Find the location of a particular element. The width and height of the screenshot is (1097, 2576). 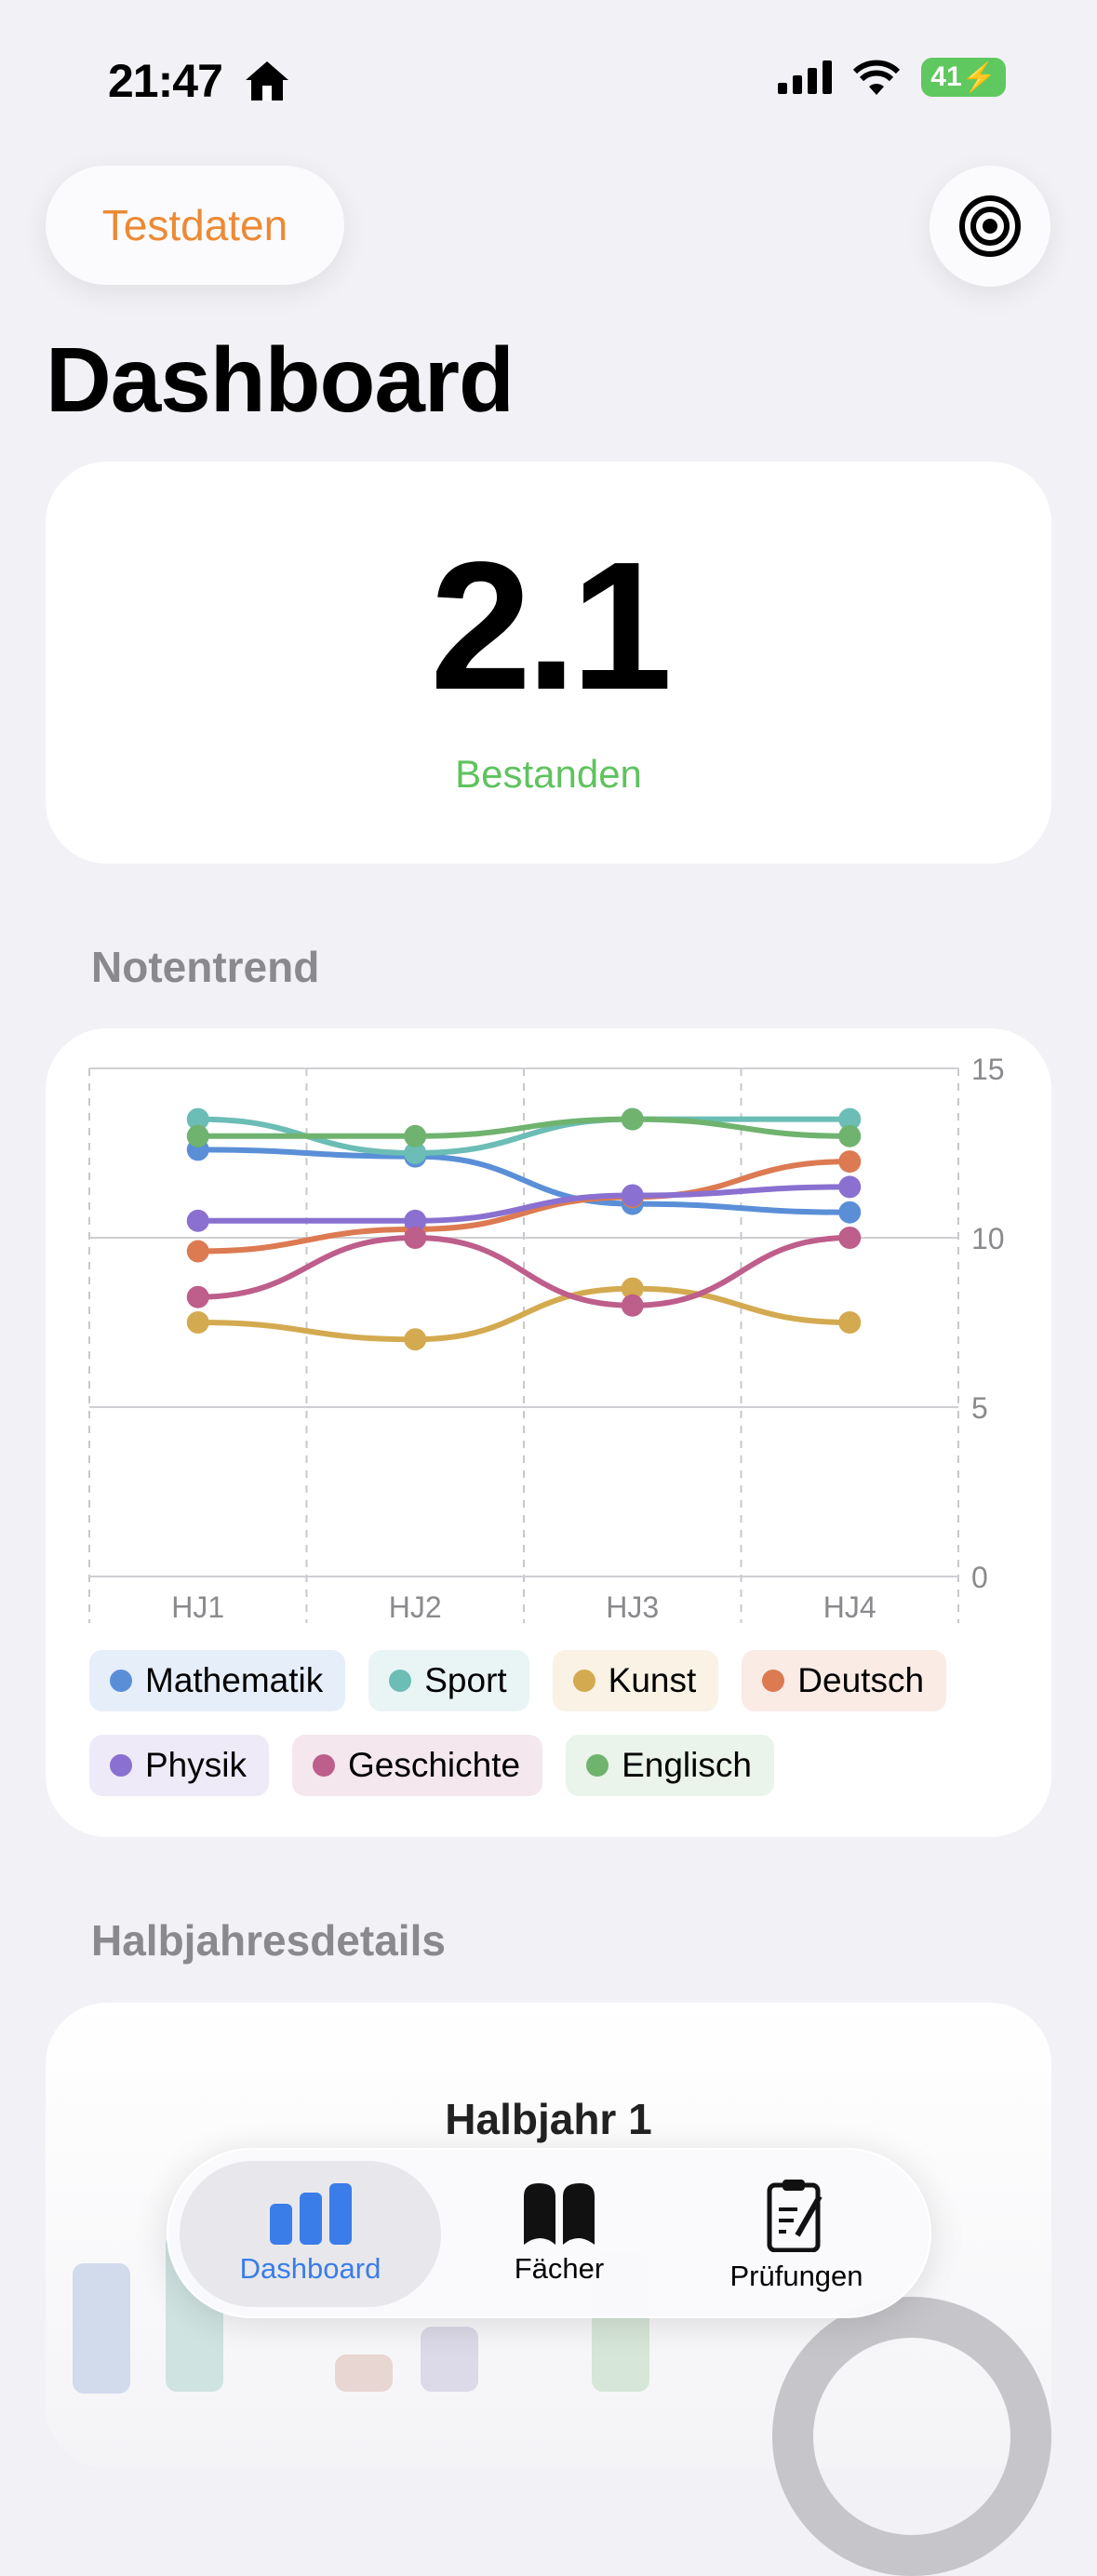

battery-level: 41 is located at coordinates (946, 76).